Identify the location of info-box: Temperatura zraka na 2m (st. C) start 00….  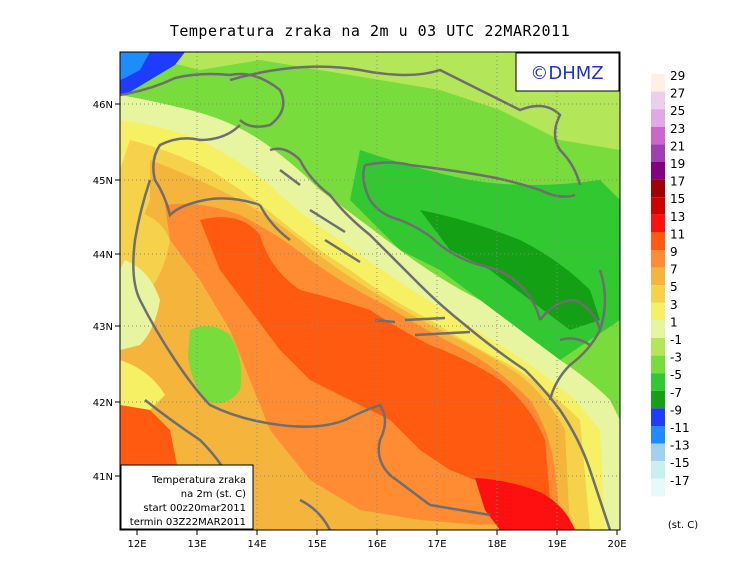
(187, 497).